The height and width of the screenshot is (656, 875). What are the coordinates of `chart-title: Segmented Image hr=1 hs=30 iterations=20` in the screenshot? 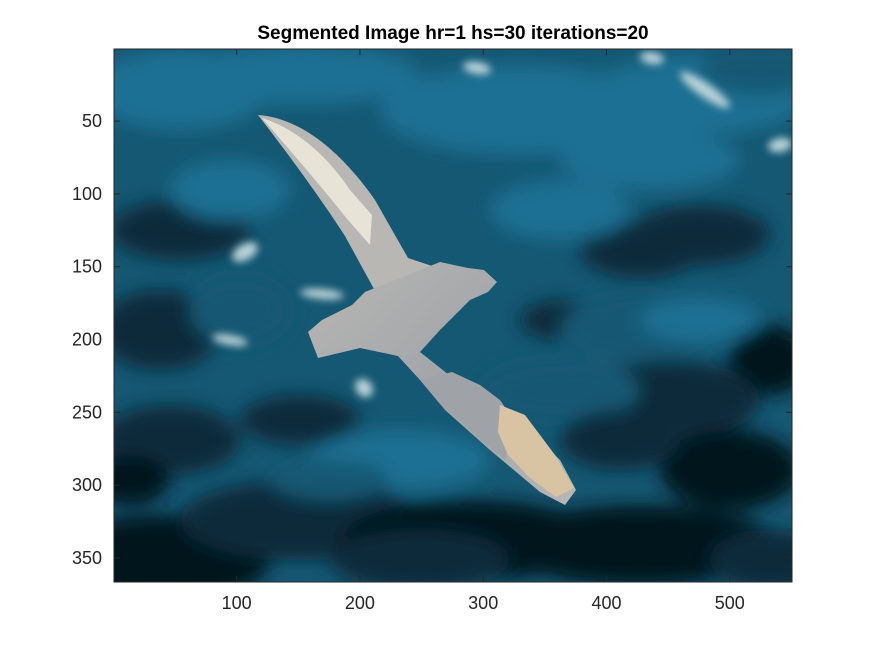 It's located at (452, 33).